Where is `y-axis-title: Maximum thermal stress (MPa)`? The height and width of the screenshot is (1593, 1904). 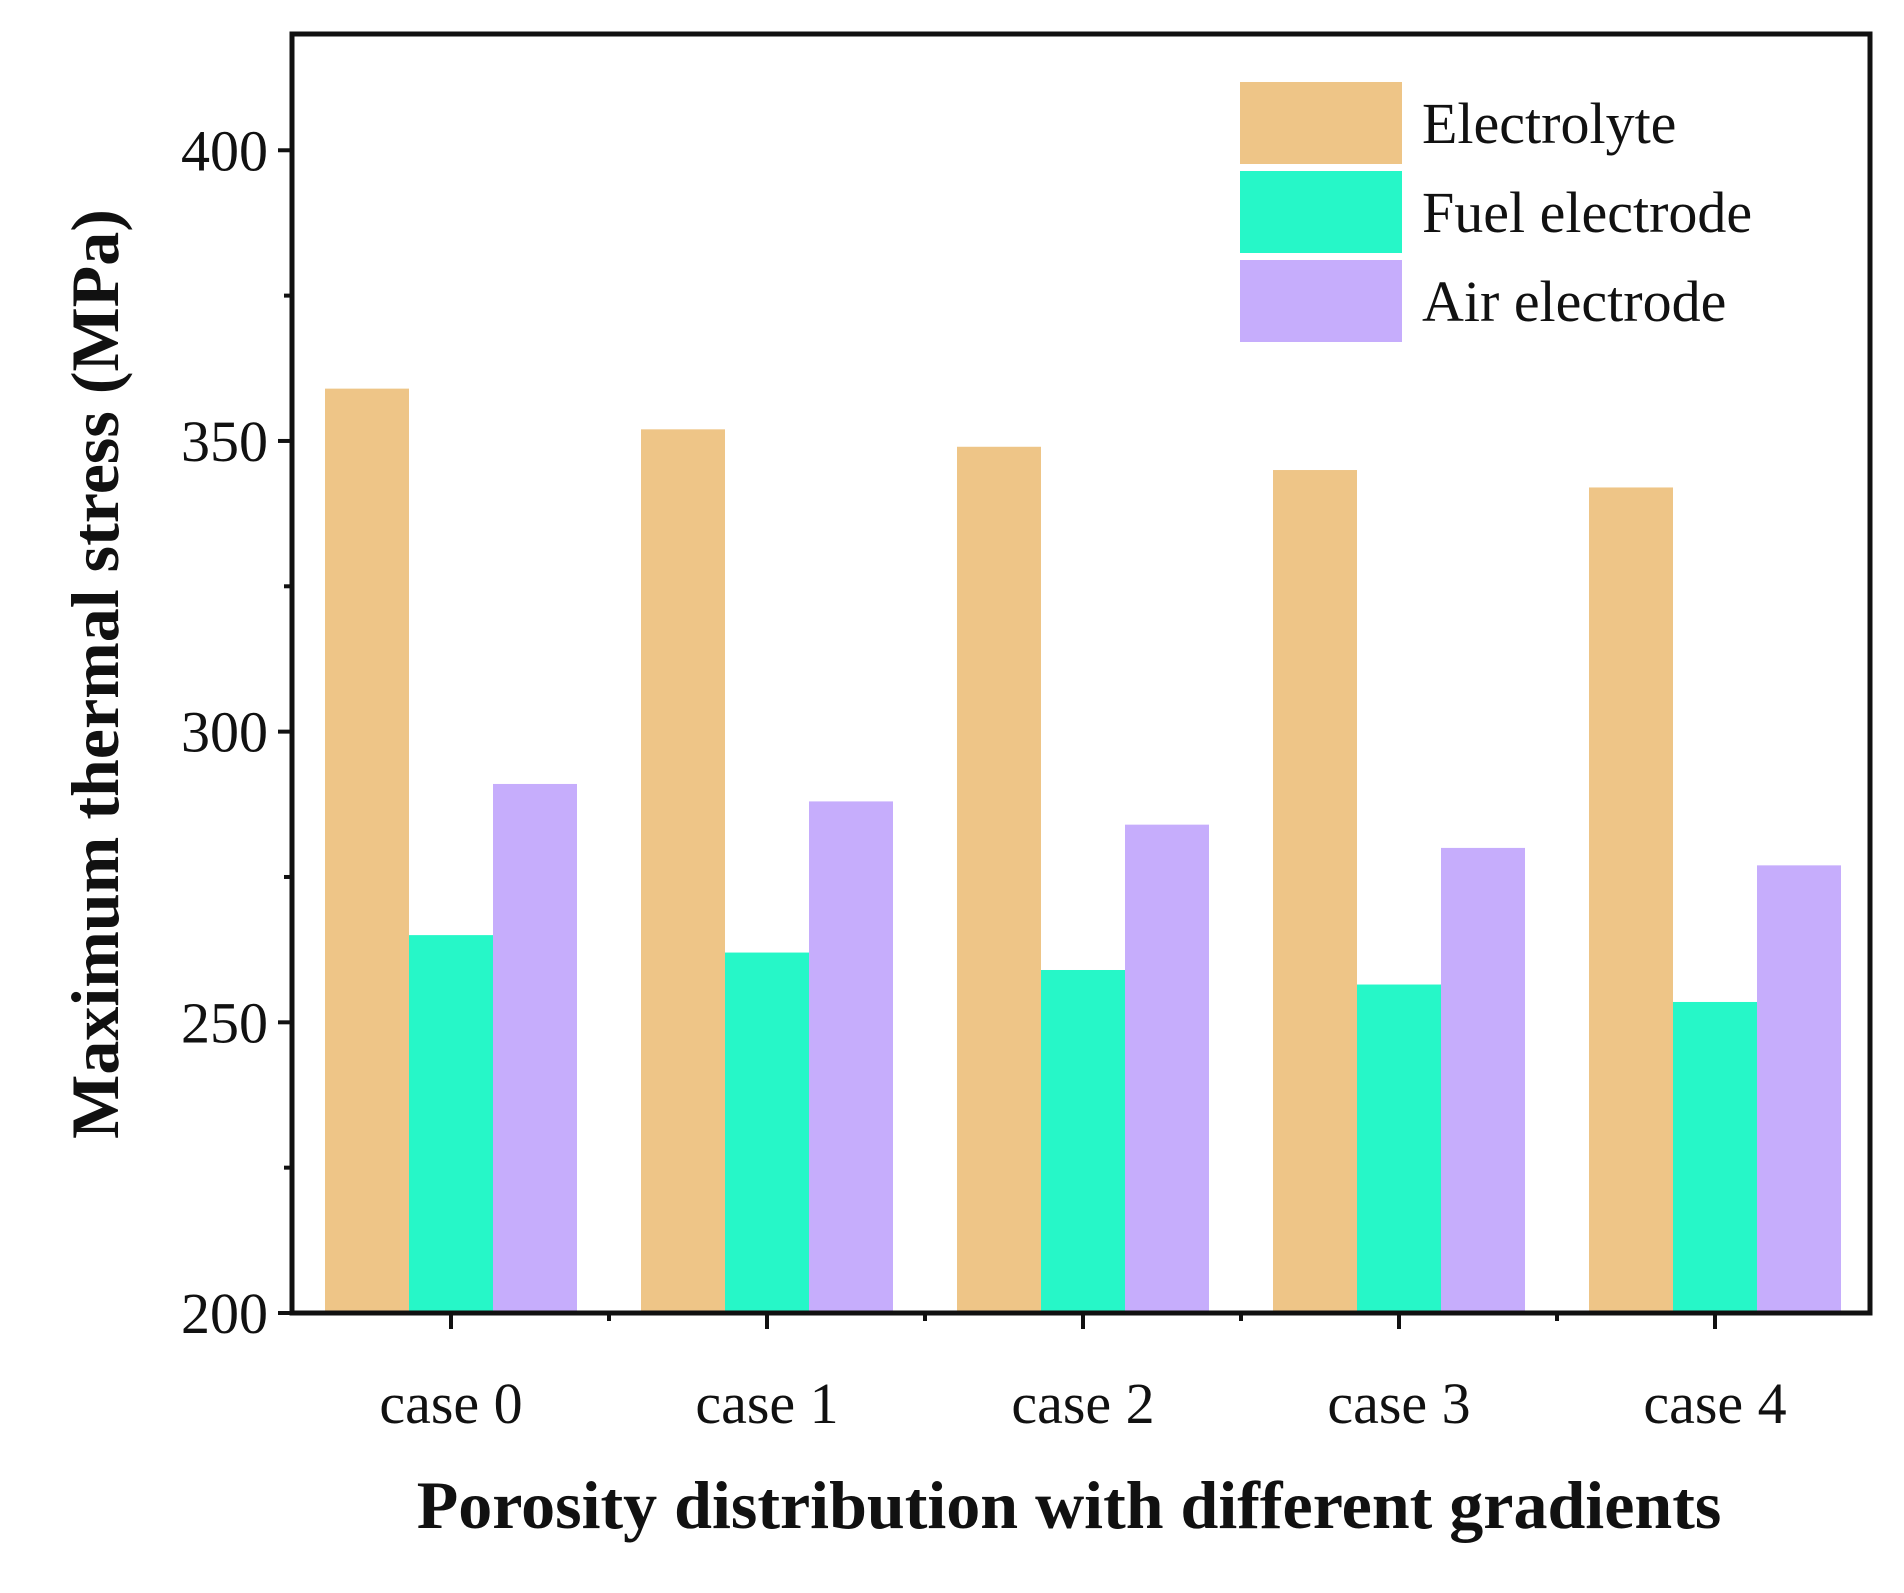 y-axis-title: Maximum thermal stress (MPa) is located at coordinates (95, 674).